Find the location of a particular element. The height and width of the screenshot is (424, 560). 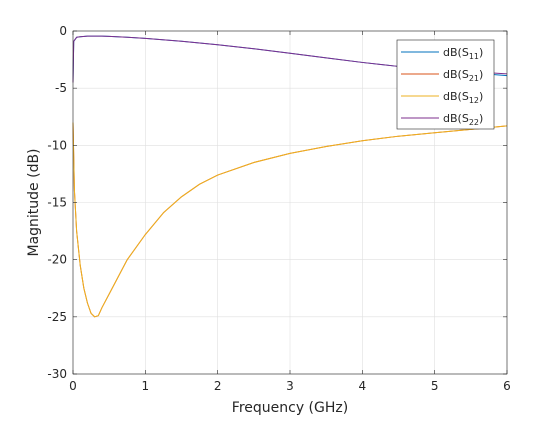

x-tick-label: 5 is located at coordinates (435, 386).